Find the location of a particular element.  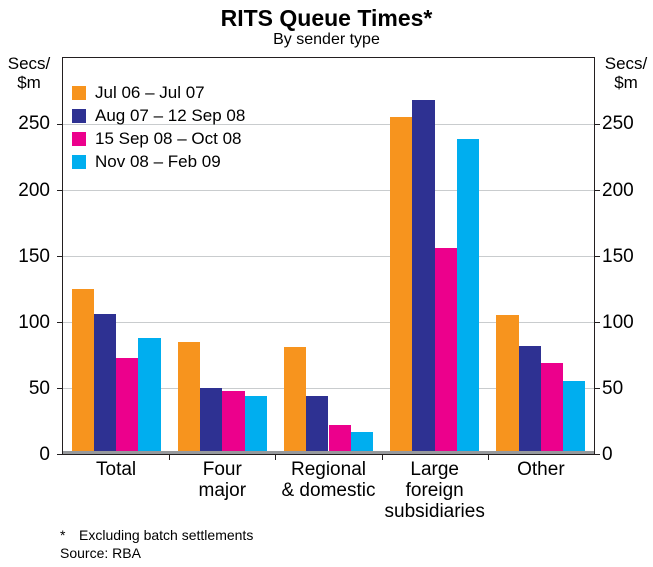

chart-title: RITS Queue Times* is located at coordinates (326, 18).